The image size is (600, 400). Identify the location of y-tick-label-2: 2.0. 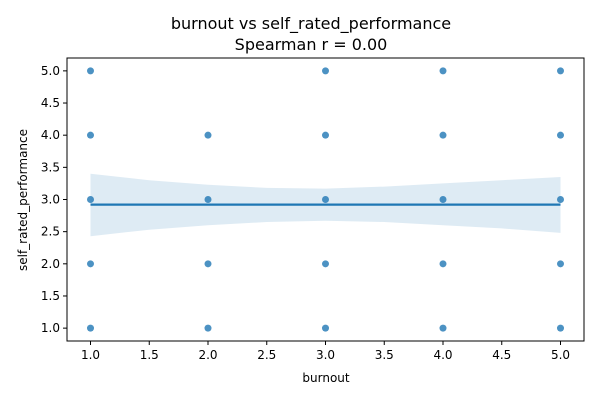
(50, 264).